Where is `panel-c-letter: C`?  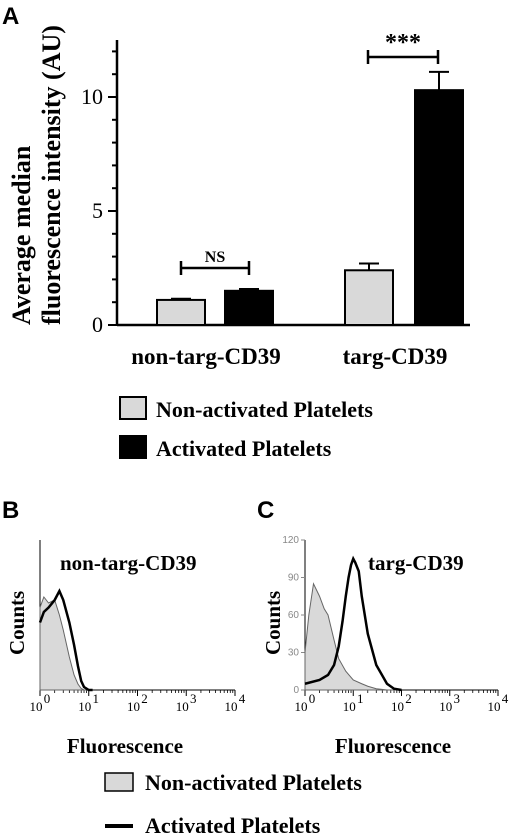 panel-c-letter: C is located at coordinates (265, 510).